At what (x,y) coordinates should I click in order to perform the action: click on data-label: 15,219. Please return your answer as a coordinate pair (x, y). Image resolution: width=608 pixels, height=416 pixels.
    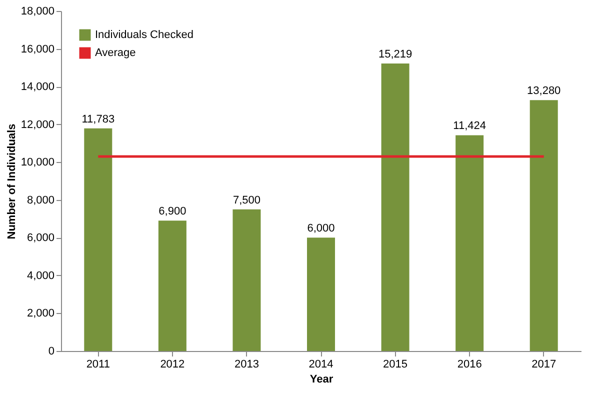
    Looking at the image, I should click on (395, 54).